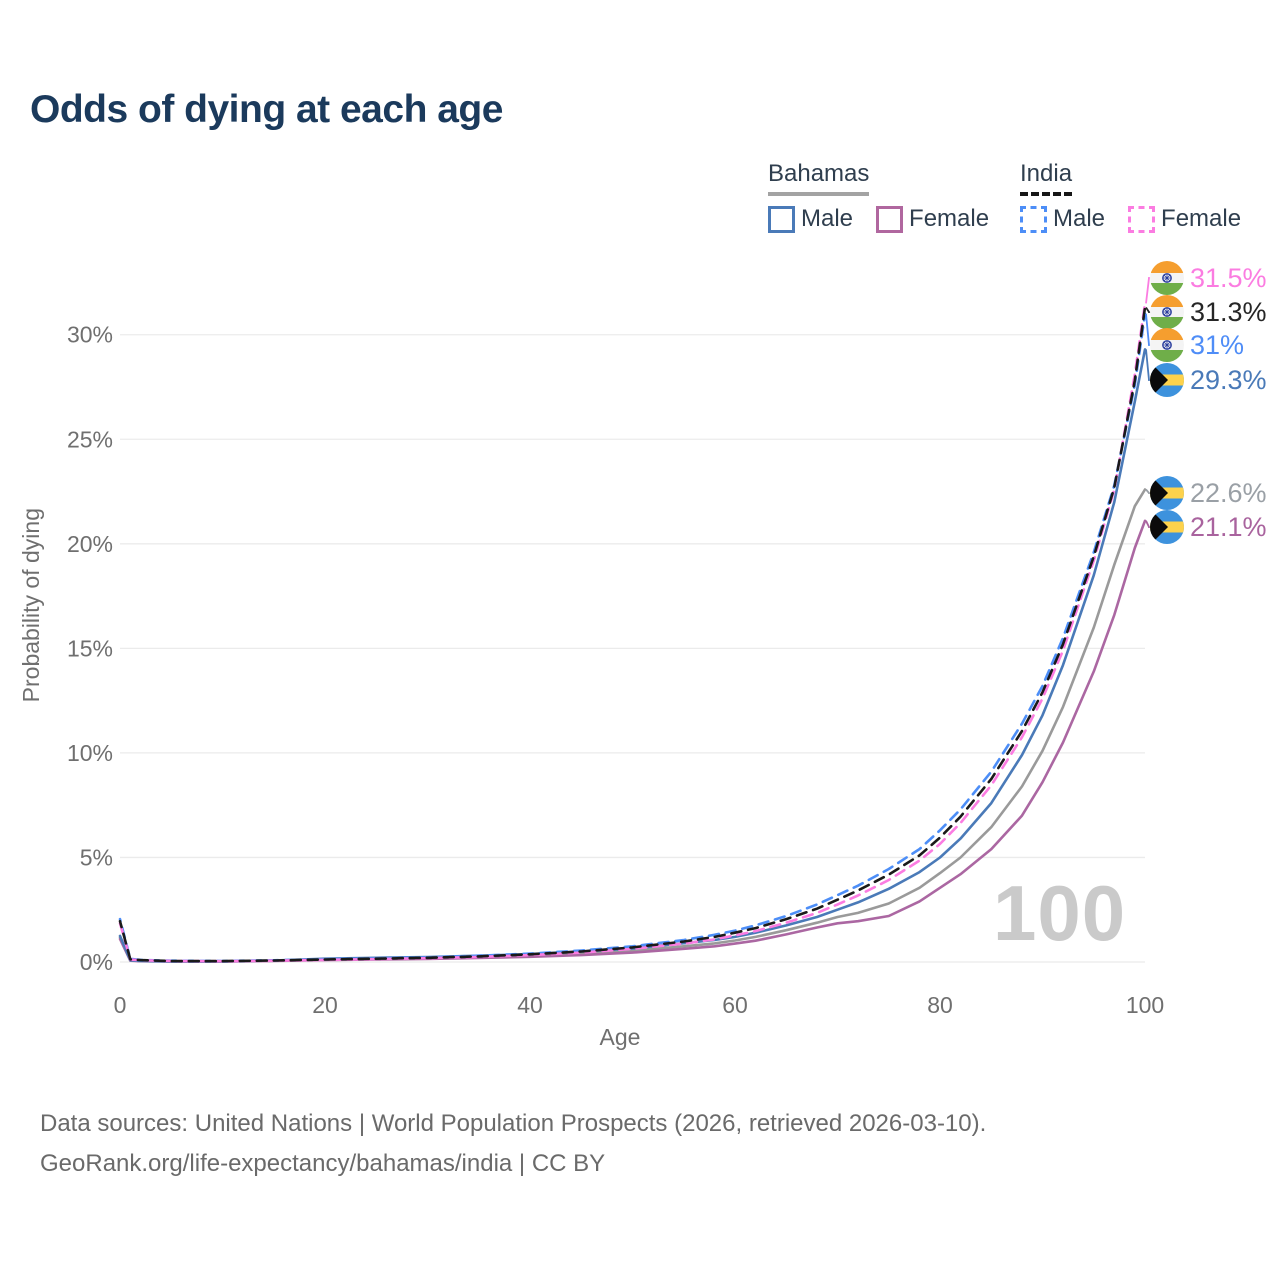 This screenshot has width=1280, height=1280. I want to click on chart-title: Odds of dying at each age, so click(266, 109).